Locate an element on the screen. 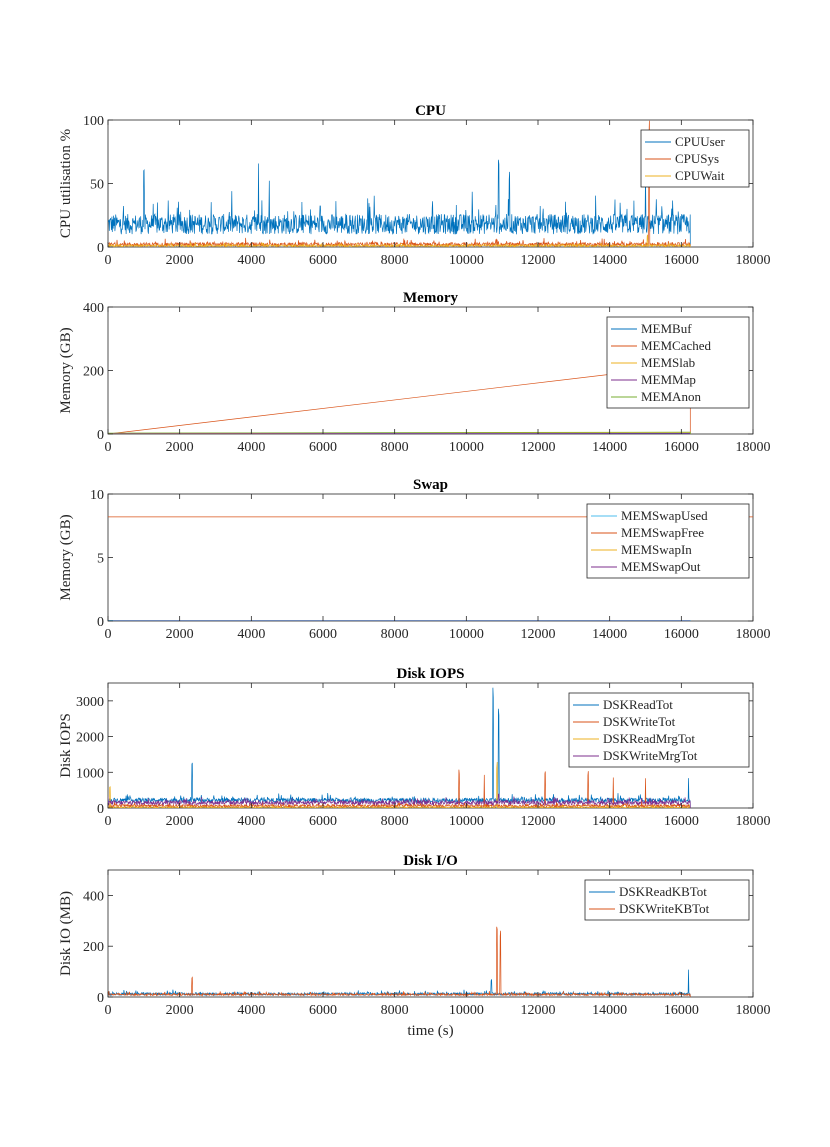  legend-label: CPUWait is located at coordinates (700, 175).